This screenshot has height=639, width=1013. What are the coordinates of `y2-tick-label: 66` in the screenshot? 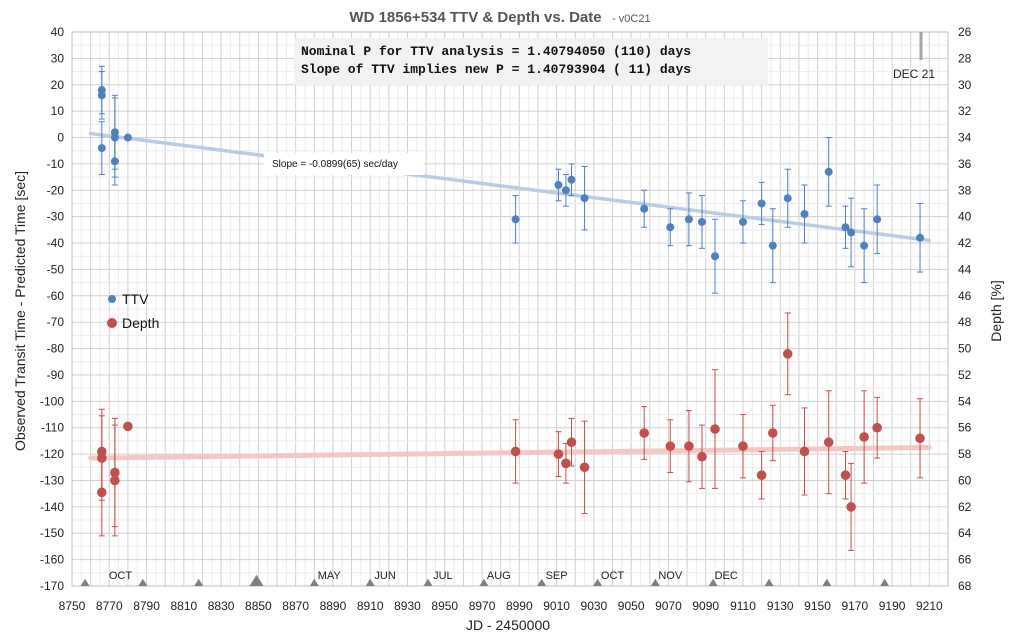 It's located at (965, 560).